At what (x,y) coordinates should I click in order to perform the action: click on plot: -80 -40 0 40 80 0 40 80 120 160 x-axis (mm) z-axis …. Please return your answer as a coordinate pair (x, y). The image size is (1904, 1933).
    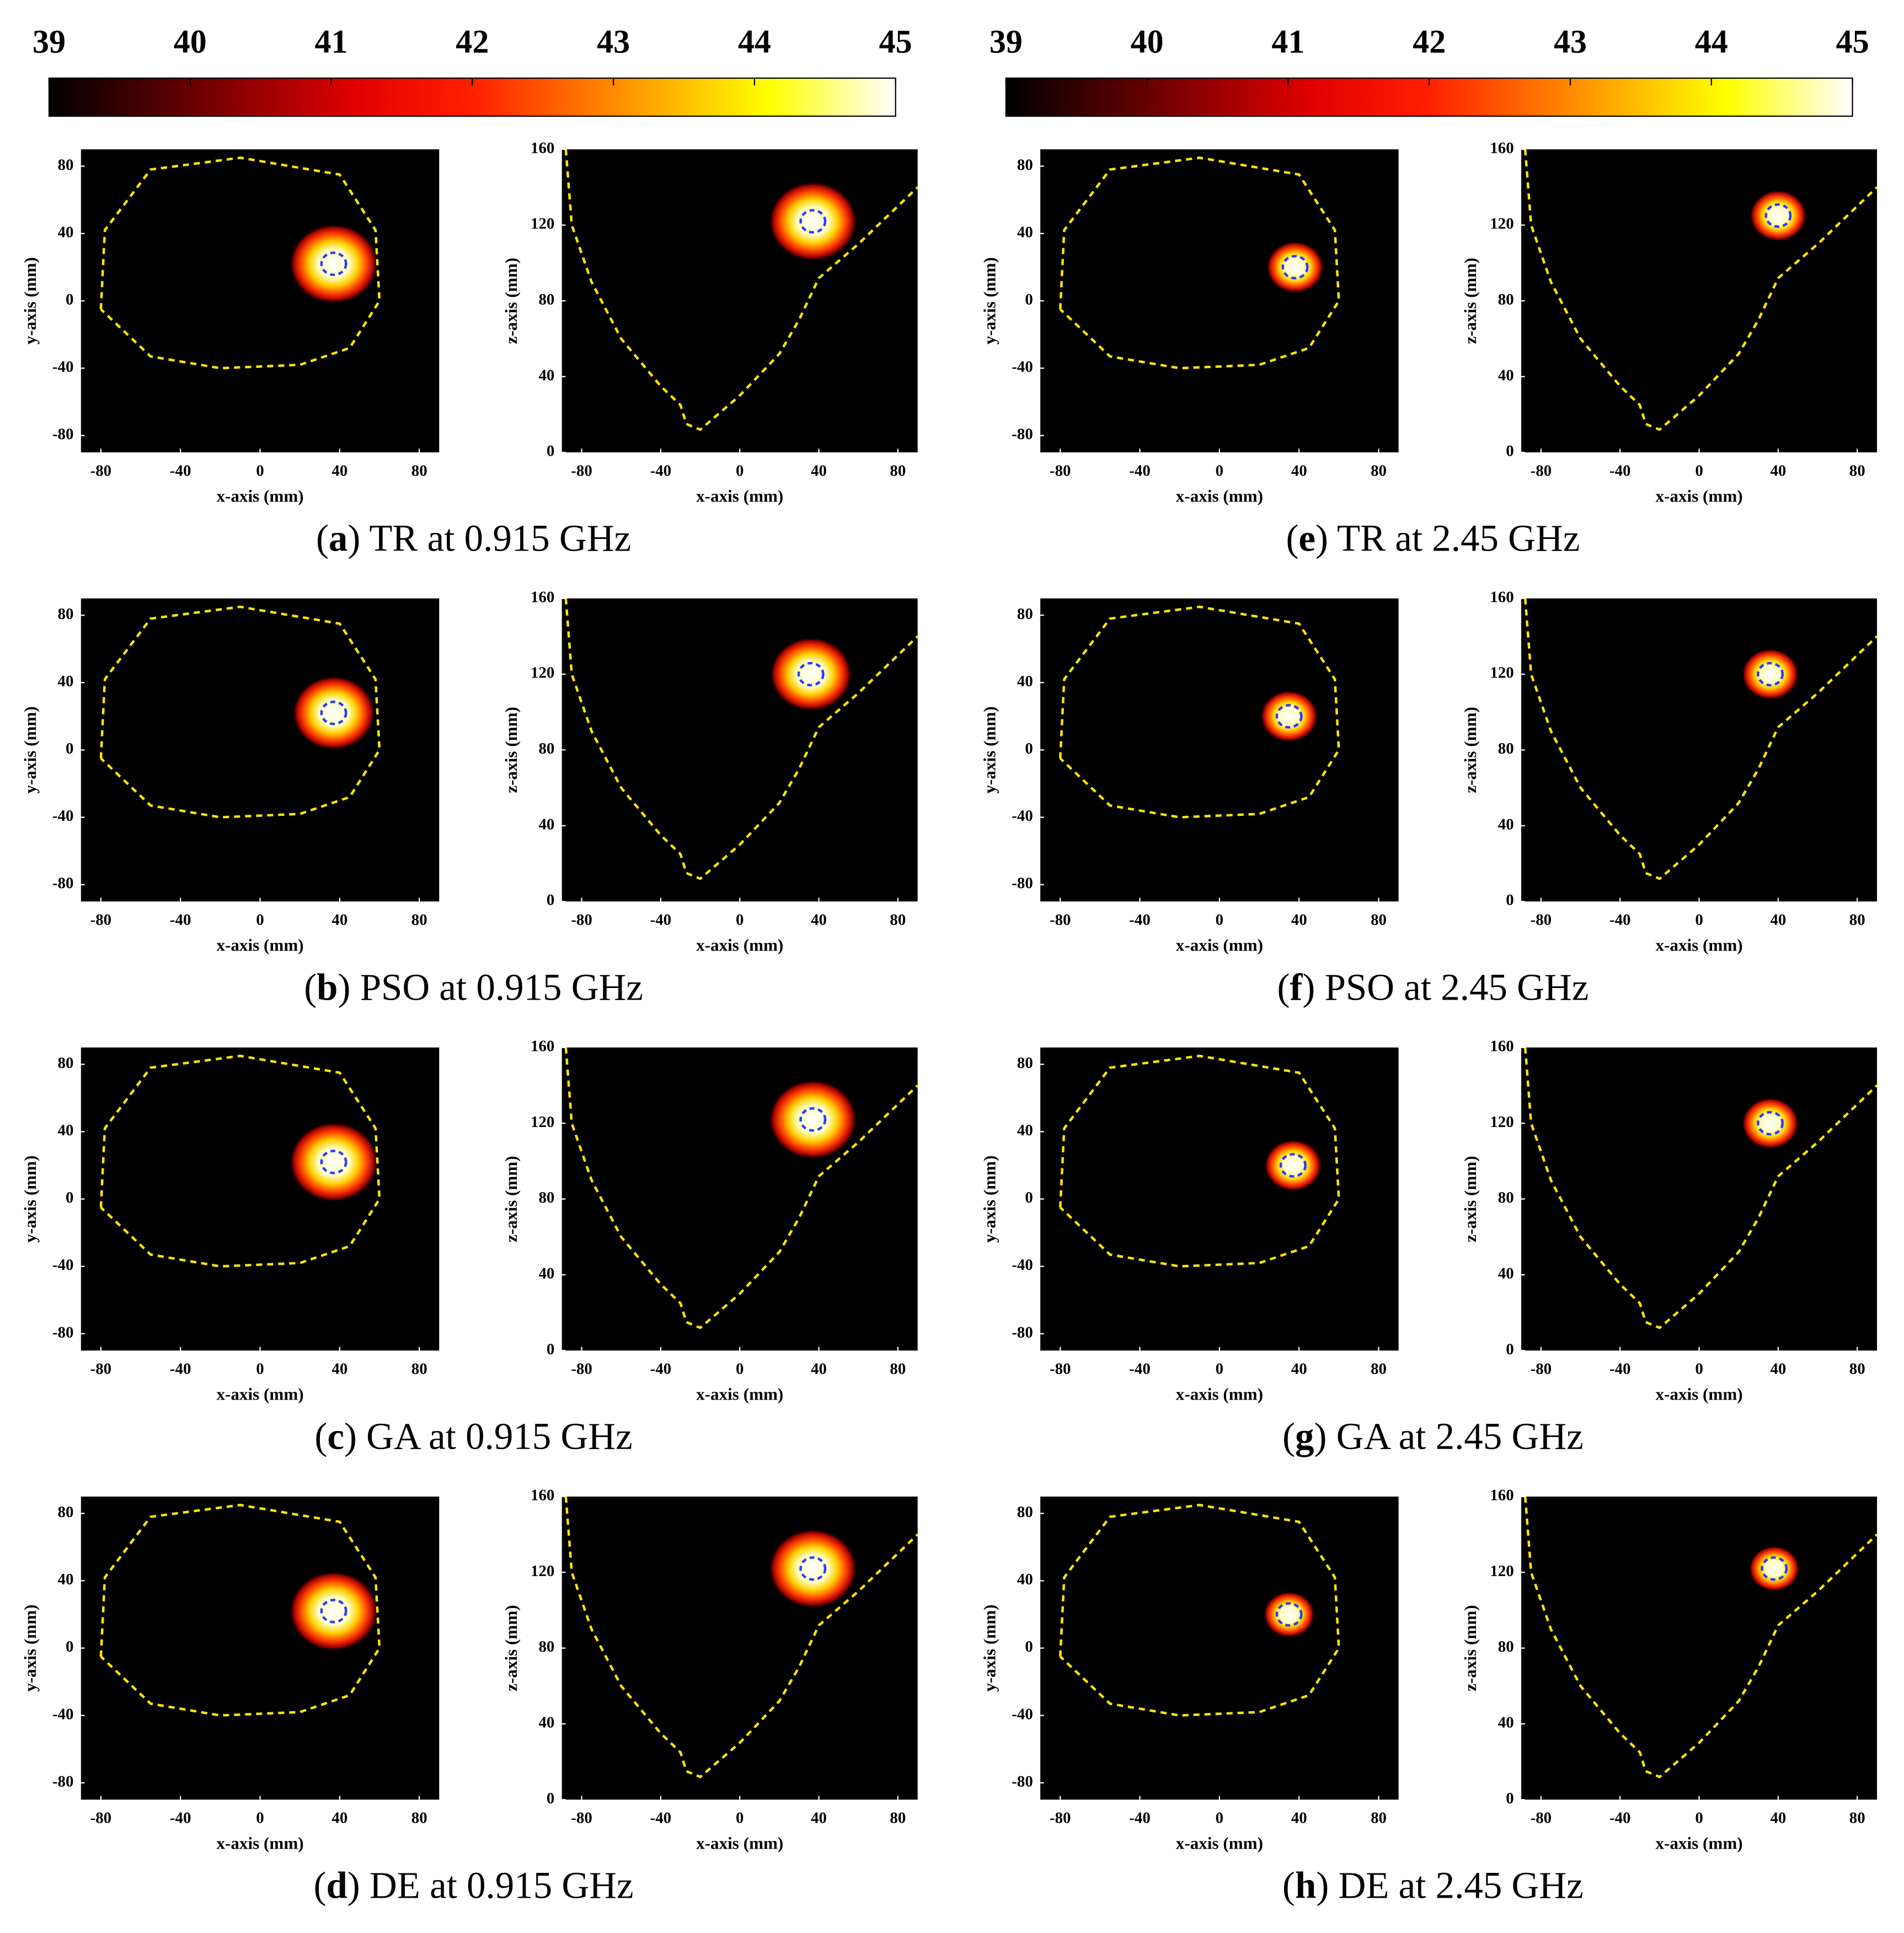
    Looking at the image, I should click on (1670, 771).